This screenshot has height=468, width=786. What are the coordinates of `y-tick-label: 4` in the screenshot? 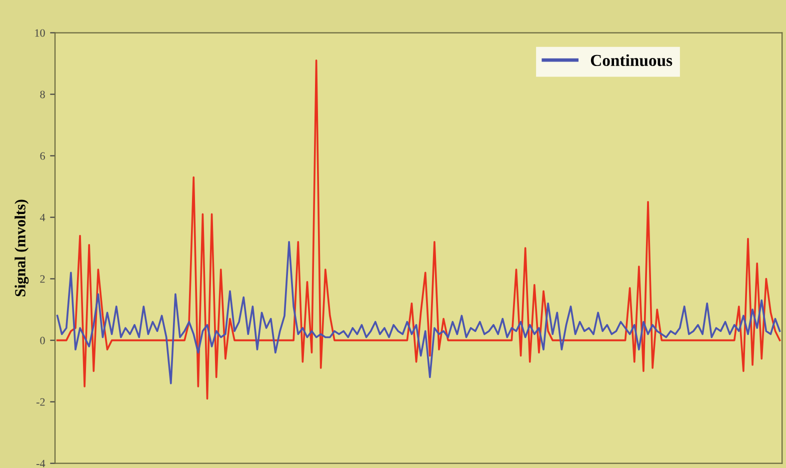 It's located at (43, 218).